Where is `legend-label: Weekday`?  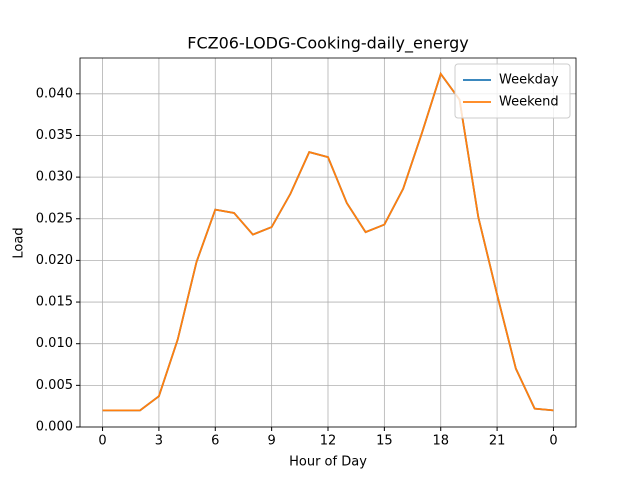
legend-label: Weekday is located at coordinates (529, 80).